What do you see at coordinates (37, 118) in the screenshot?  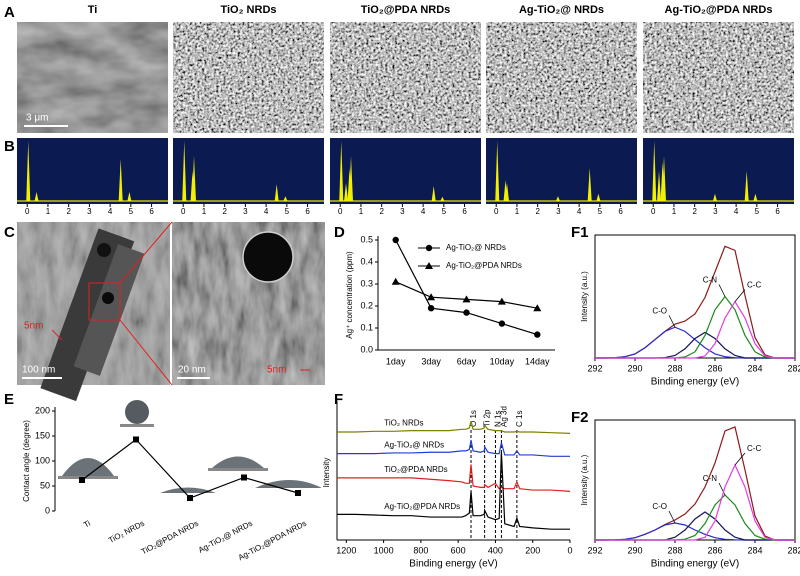 I see `scale-bar-label: 3 μm` at bounding box center [37, 118].